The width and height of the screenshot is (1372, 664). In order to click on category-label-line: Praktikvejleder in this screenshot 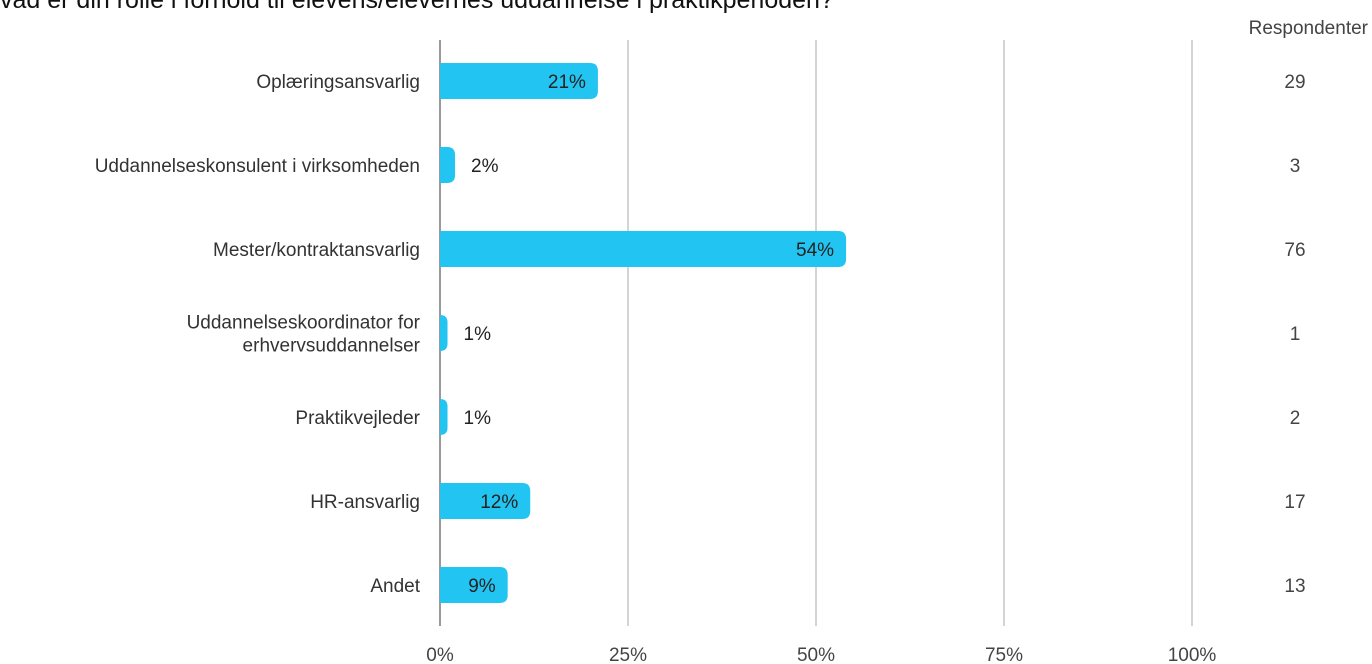, I will do `click(357, 418)`.